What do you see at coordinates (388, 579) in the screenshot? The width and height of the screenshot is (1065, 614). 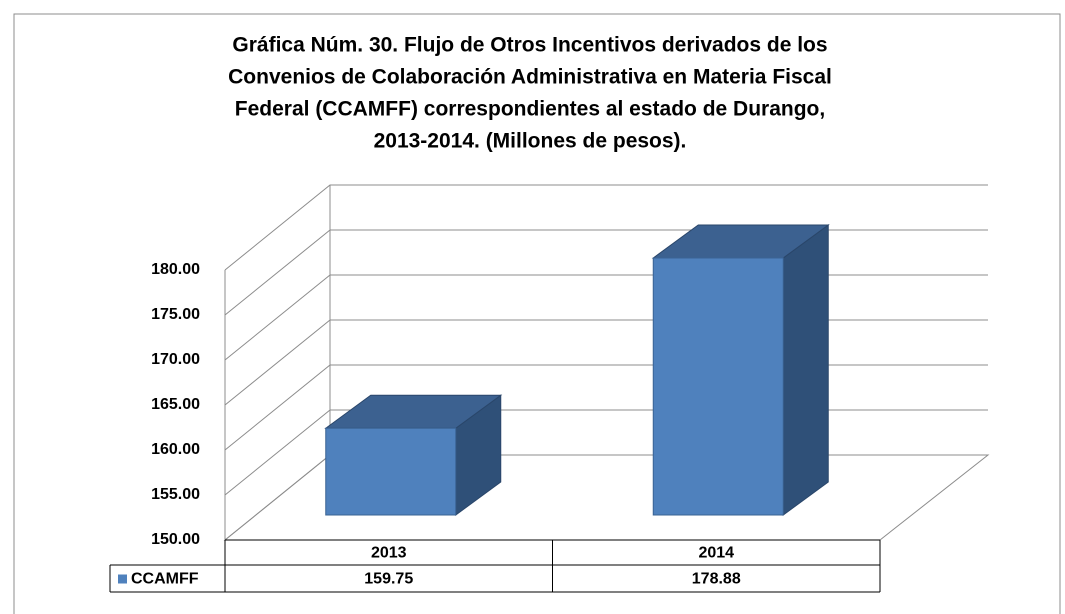 I see `table-value: 159.75` at bounding box center [388, 579].